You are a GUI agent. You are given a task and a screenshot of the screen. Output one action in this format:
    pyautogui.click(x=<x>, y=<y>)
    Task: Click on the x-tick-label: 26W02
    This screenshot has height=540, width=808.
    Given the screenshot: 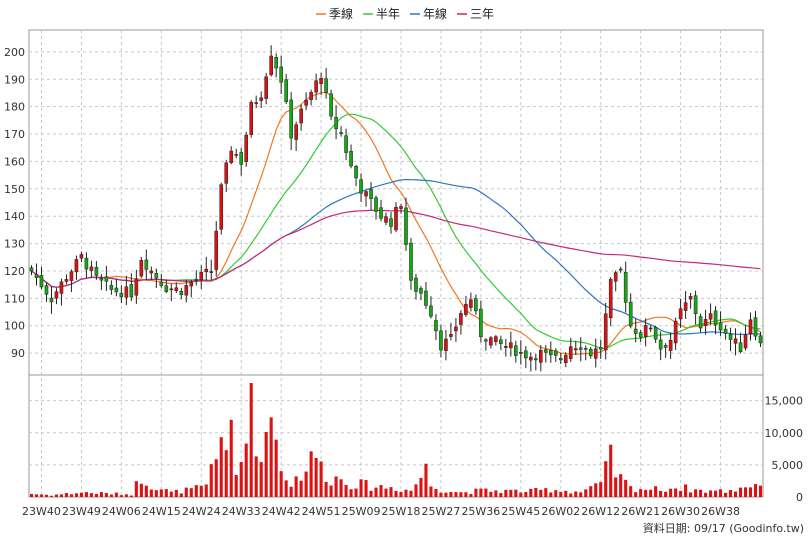 What is the action you would take?
    pyautogui.click(x=560, y=511)
    